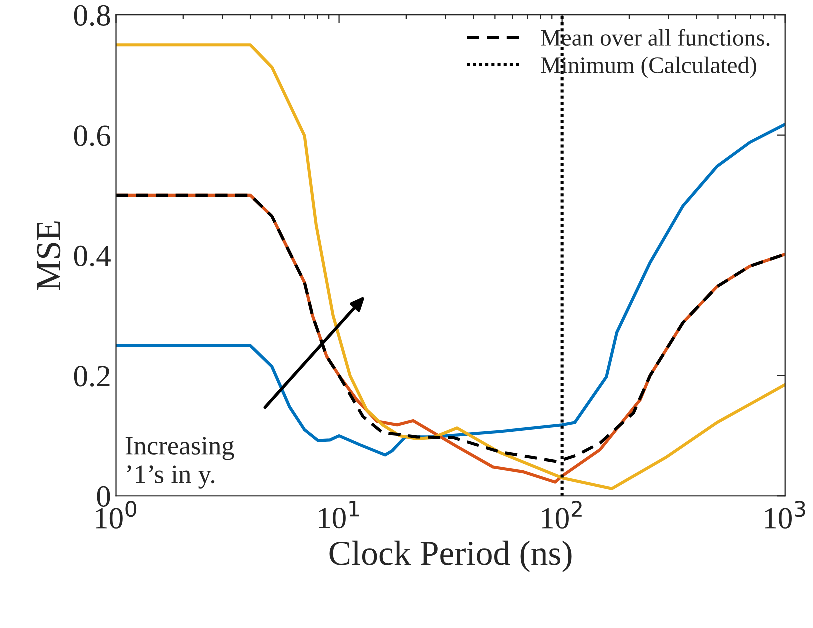  What do you see at coordinates (451, 556) in the screenshot?
I see `x-axis-title: Clock Period (ns)` at bounding box center [451, 556].